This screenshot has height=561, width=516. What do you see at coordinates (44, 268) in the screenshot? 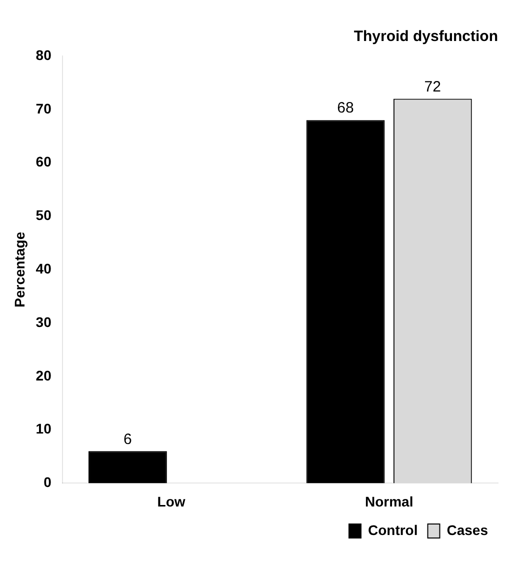
I see `y-tick-label: 40` at bounding box center [44, 268].